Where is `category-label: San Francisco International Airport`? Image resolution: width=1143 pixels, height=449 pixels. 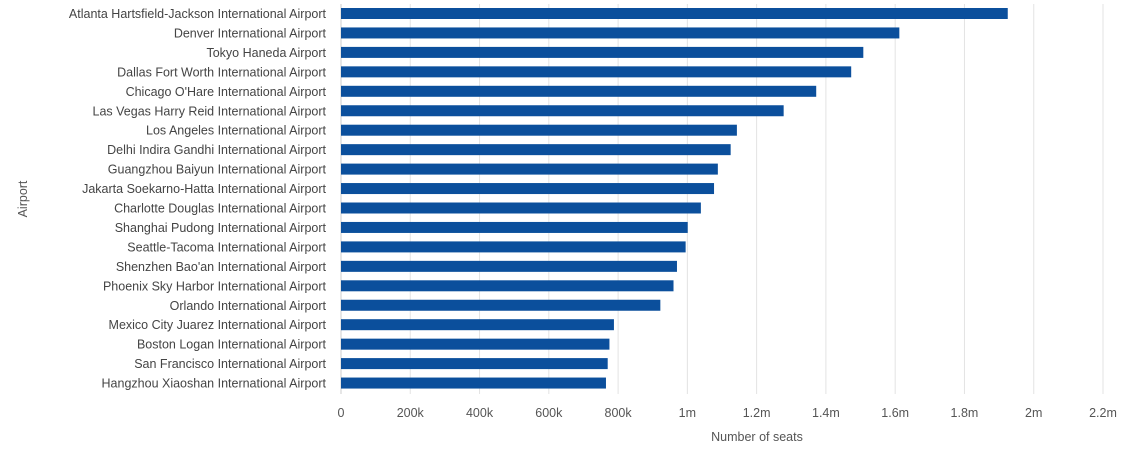
category-label: San Francisco International Airport is located at coordinates (230, 364).